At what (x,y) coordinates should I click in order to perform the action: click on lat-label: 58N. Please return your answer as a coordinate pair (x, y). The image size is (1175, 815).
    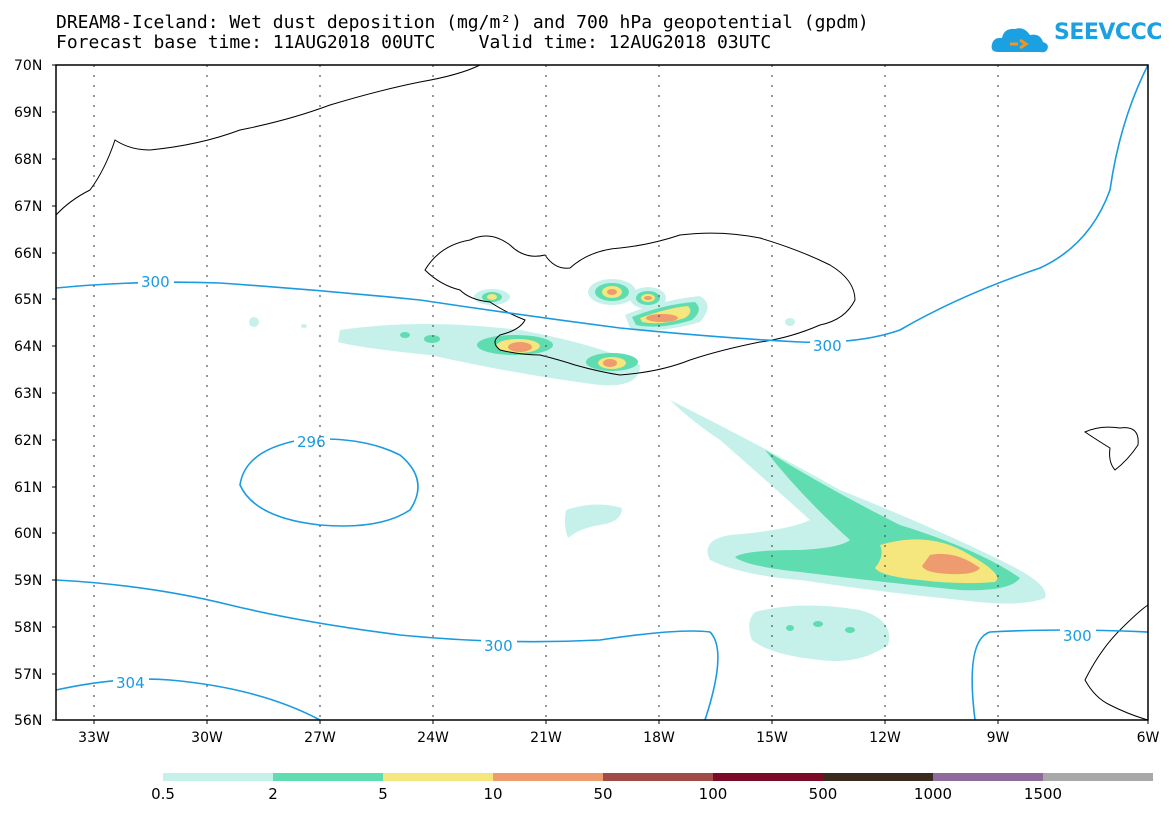
    Looking at the image, I should click on (28, 628).